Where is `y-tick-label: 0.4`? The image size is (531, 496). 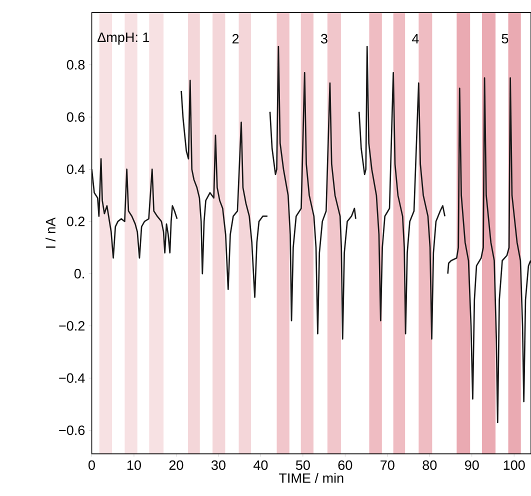 y-tick-label: 0.4 is located at coordinates (75, 169).